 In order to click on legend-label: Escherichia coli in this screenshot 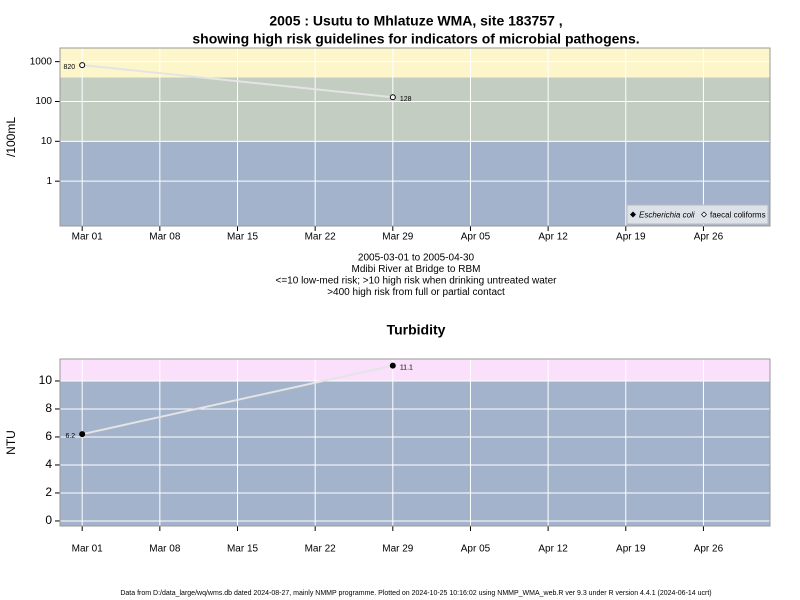, I will do `click(667, 215)`.